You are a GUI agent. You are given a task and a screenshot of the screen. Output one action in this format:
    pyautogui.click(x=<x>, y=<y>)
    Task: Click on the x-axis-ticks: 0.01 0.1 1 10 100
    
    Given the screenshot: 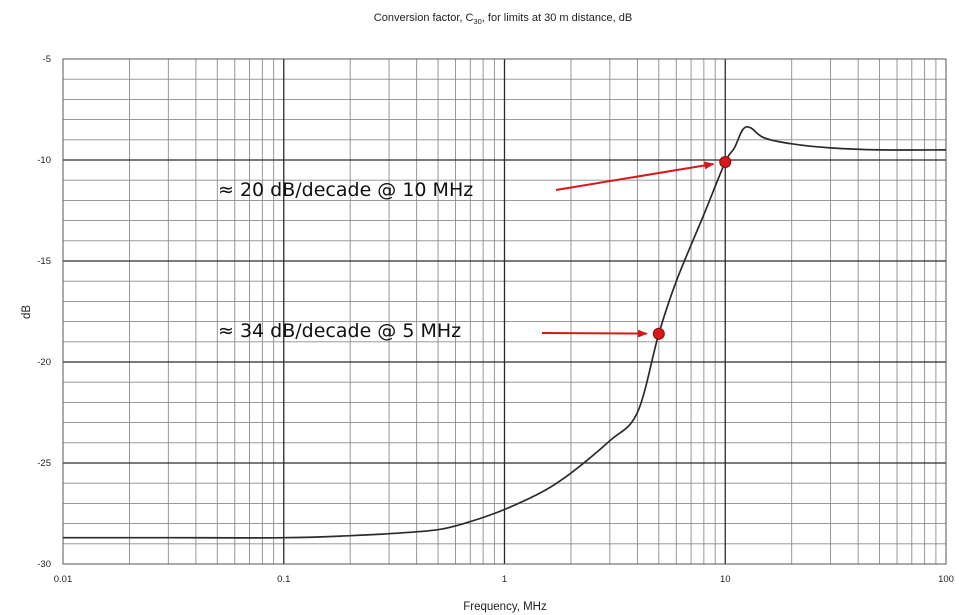 What is the action you would take?
    pyautogui.click(x=504, y=579)
    